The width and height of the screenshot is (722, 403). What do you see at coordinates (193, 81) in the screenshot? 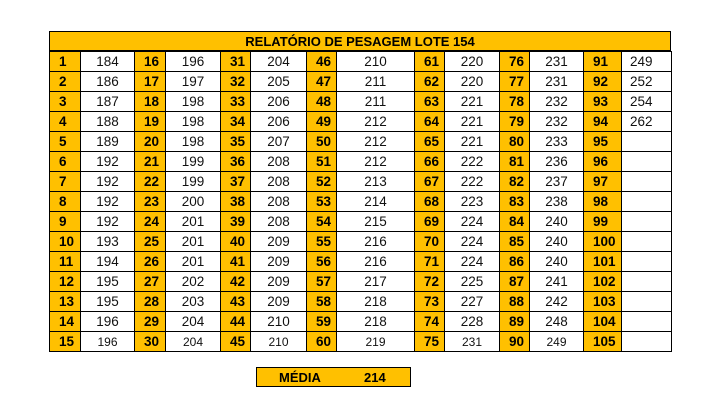
I see `weight-cell: 197` at bounding box center [193, 81].